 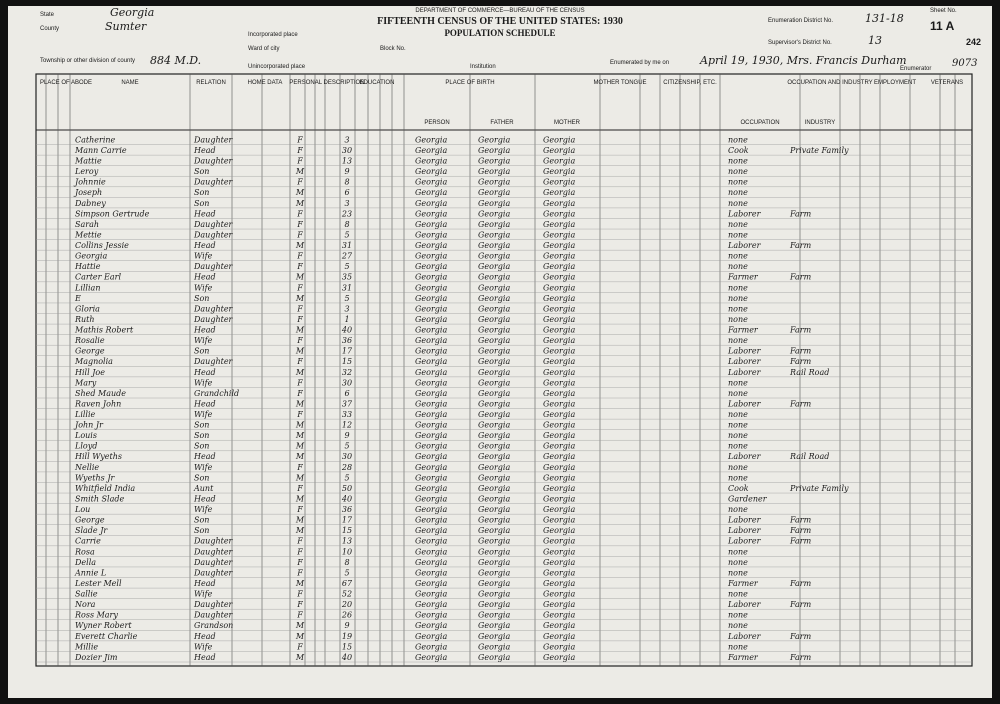 I want to click on cell: 67, so click(x=347, y=583).